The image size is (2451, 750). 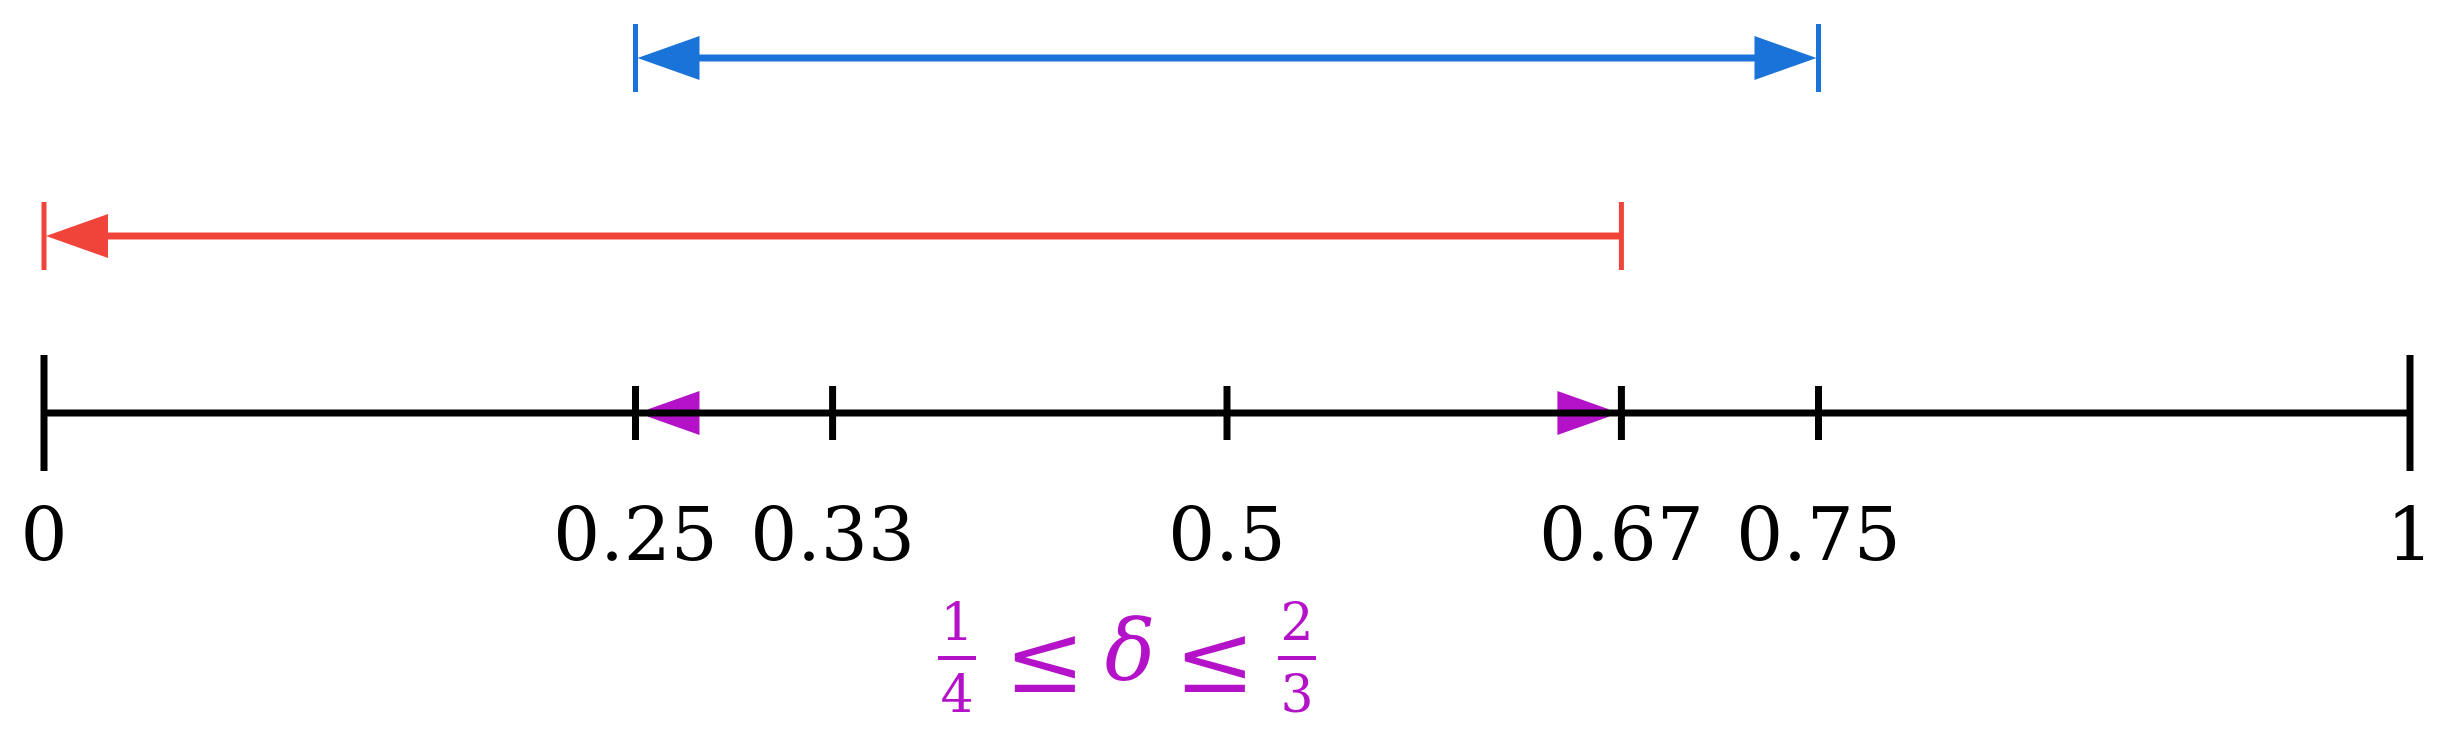 What do you see at coordinates (1045, 659) in the screenshot?
I see `ineq-relation-1: ≤` at bounding box center [1045, 659].